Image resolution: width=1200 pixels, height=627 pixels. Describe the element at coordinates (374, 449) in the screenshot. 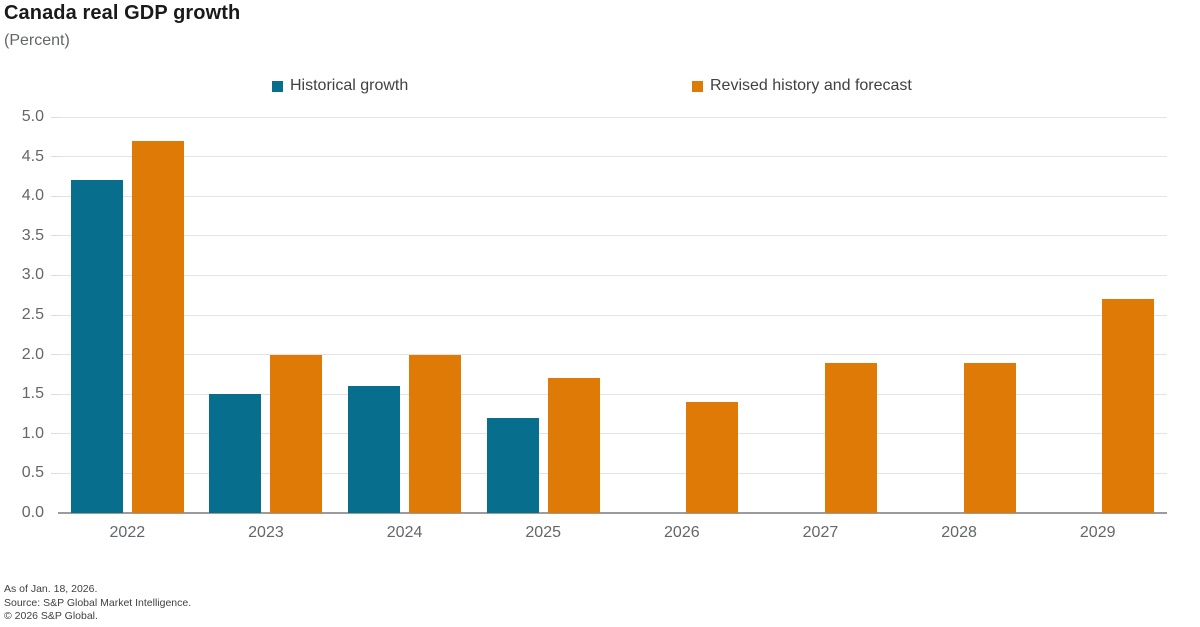

I see `bar-historical-2024` at that location.